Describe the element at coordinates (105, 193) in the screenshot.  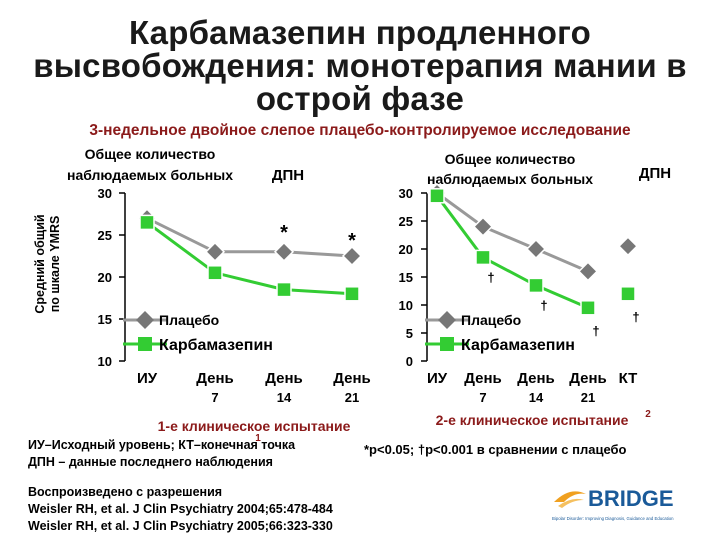
I see `chart1-y-tick-label: 30` at that location.